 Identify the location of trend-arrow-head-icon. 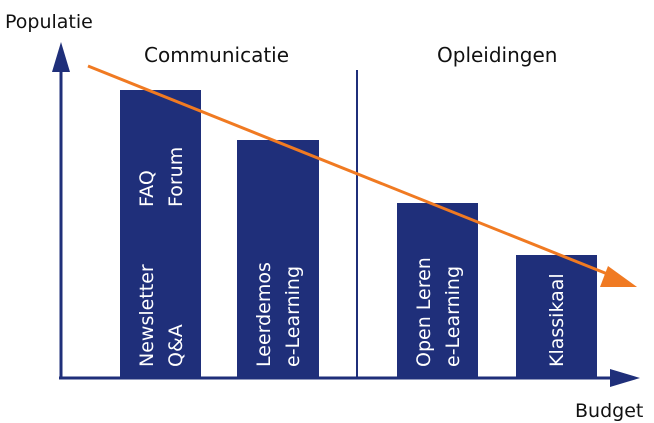
(618, 276).